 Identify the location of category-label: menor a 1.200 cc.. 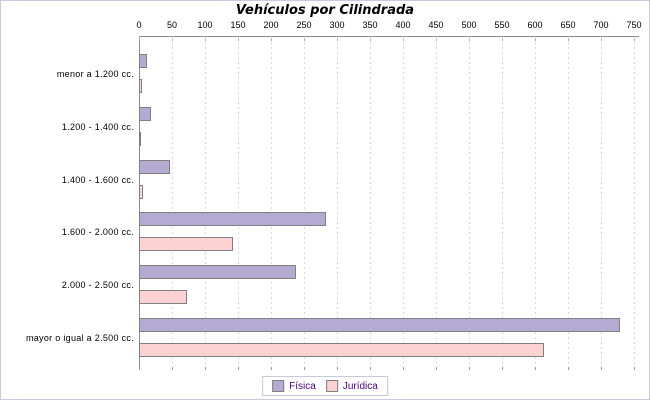
(95, 74).